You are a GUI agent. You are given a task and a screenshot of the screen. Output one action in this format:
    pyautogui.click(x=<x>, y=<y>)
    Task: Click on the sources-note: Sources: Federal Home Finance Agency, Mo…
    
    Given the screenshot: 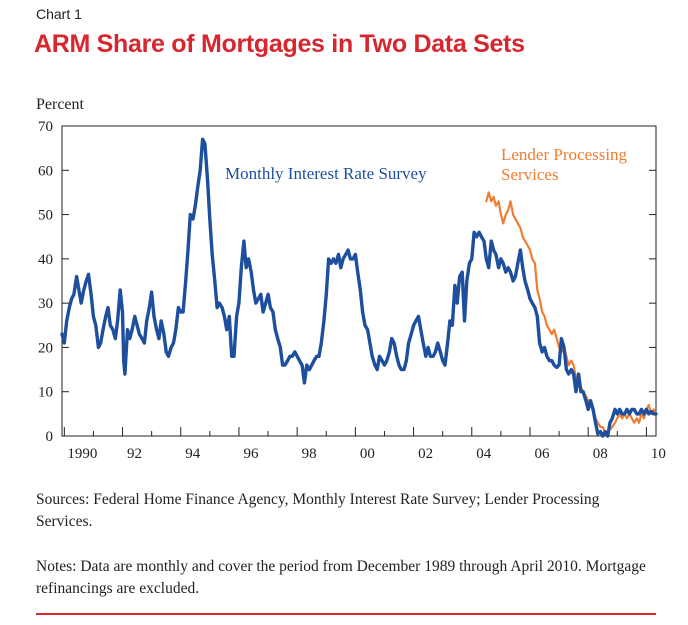 What is the action you would take?
    pyautogui.click(x=318, y=510)
    